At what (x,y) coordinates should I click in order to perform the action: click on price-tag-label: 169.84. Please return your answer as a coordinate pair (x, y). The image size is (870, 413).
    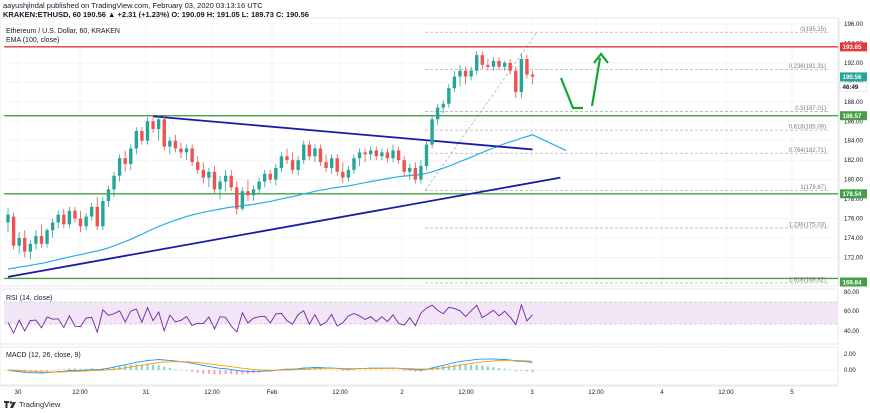
    Looking at the image, I should click on (852, 282).